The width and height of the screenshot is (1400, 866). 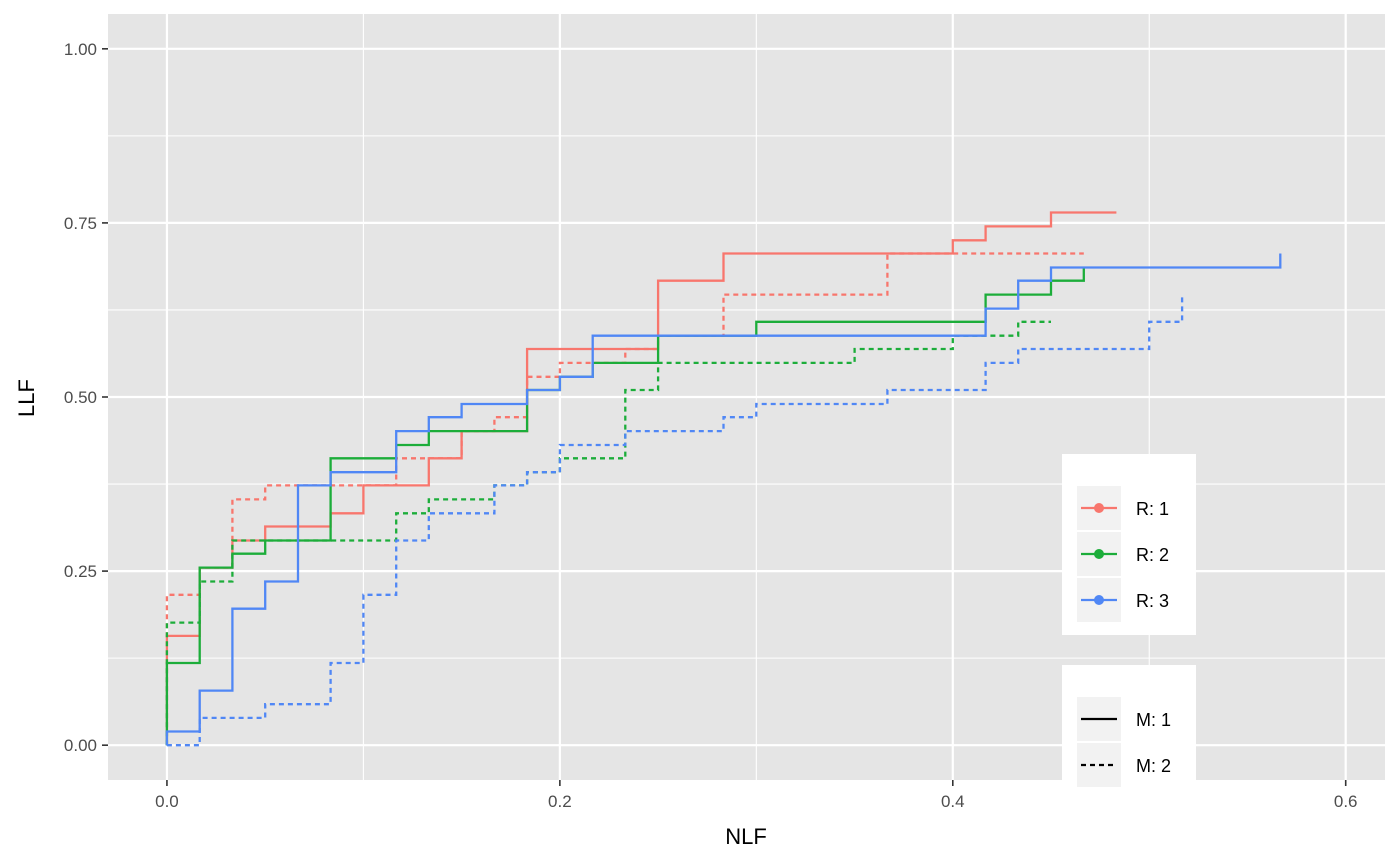 What do you see at coordinates (167, 801) in the screenshot?
I see `x-tick-label: 0.0` at bounding box center [167, 801].